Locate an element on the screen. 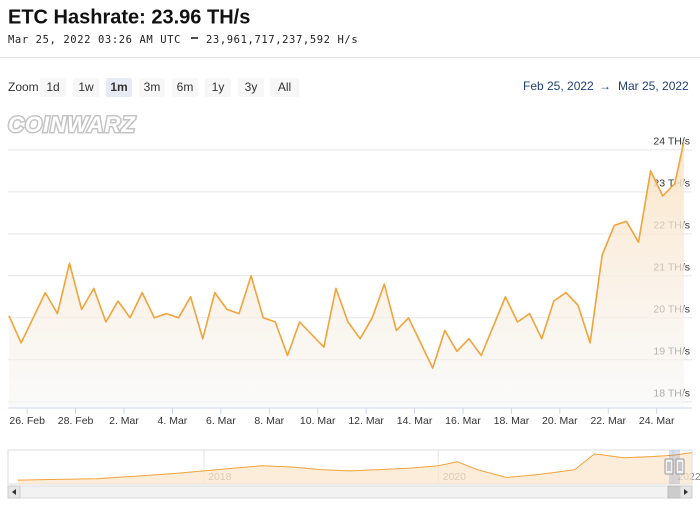  x-tick-label: 28. Feb is located at coordinates (76, 421).